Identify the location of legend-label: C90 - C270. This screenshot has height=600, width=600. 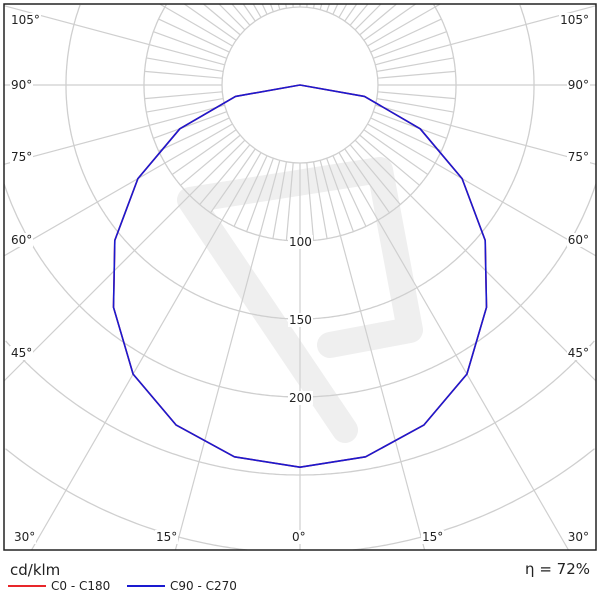
(203, 586).